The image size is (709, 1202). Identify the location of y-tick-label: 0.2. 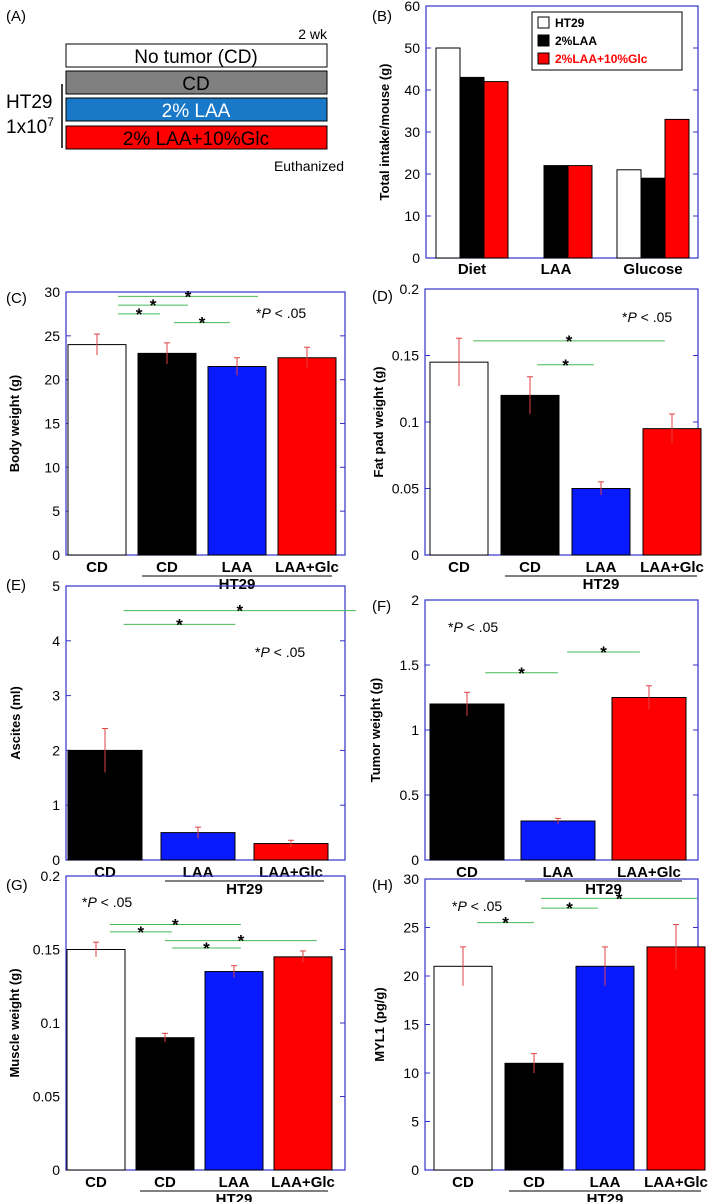
(410, 289).